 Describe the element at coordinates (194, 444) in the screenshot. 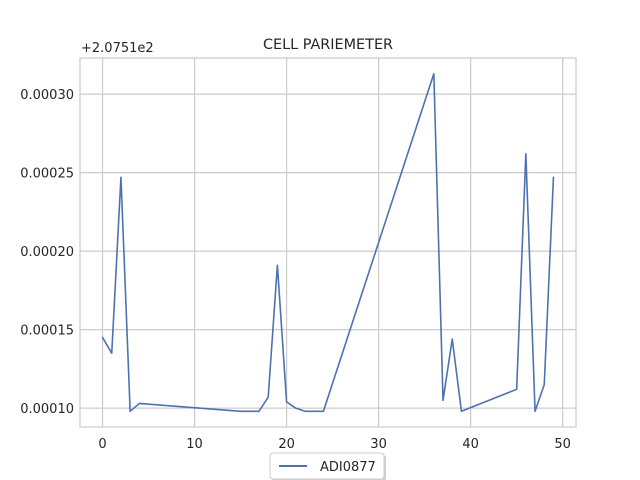

I see `x-tick-label: 10` at that location.